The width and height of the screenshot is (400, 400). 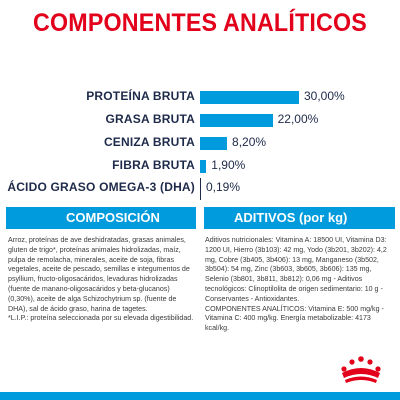 What do you see at coordinates (101, 218) in the screenshot?
I see `composition-header: COMPOSICIÓN` at bounding box center [101, 218].